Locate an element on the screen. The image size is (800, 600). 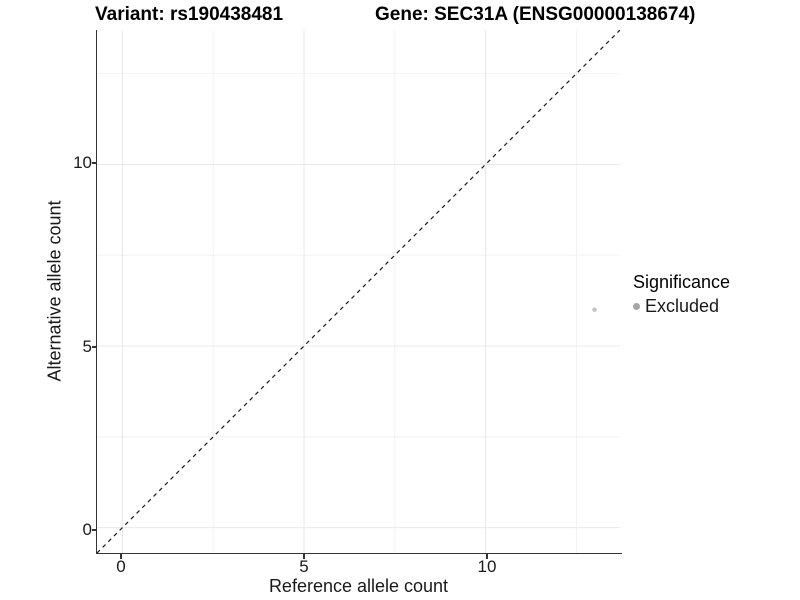
x-axis-title: Reference allele count is located at coordinates (358, 586).